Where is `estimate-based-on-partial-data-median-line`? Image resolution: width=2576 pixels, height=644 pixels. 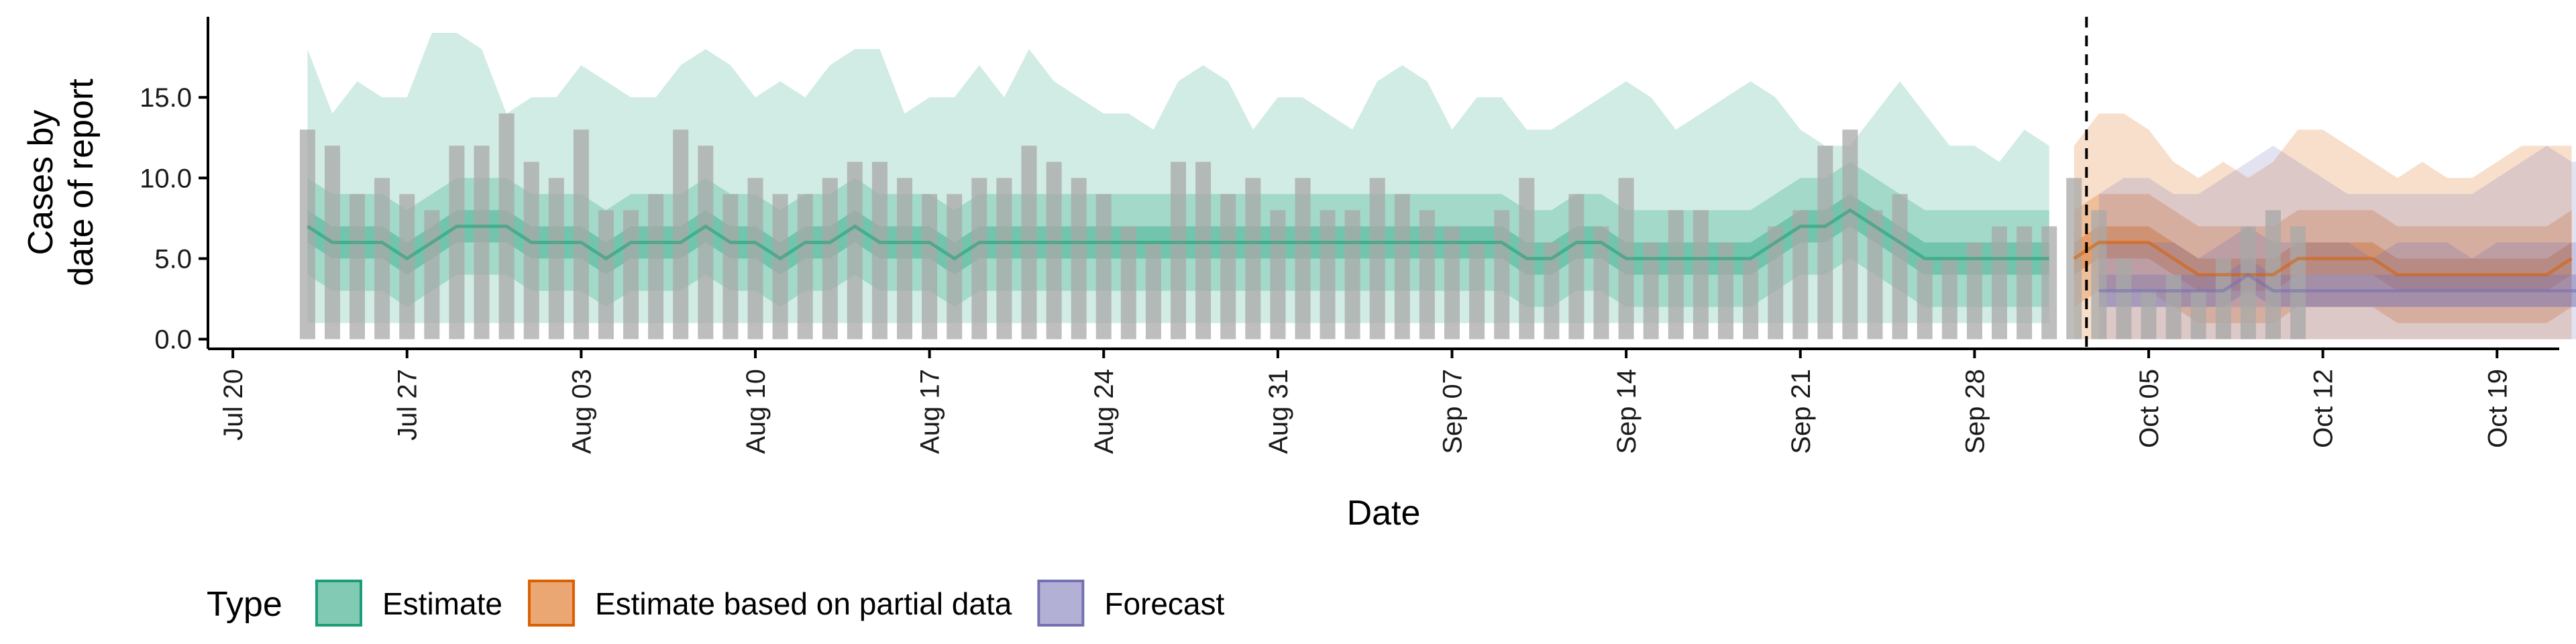 estimate-based-on-partial-data-median-line is located at coordinates (2323, 258).